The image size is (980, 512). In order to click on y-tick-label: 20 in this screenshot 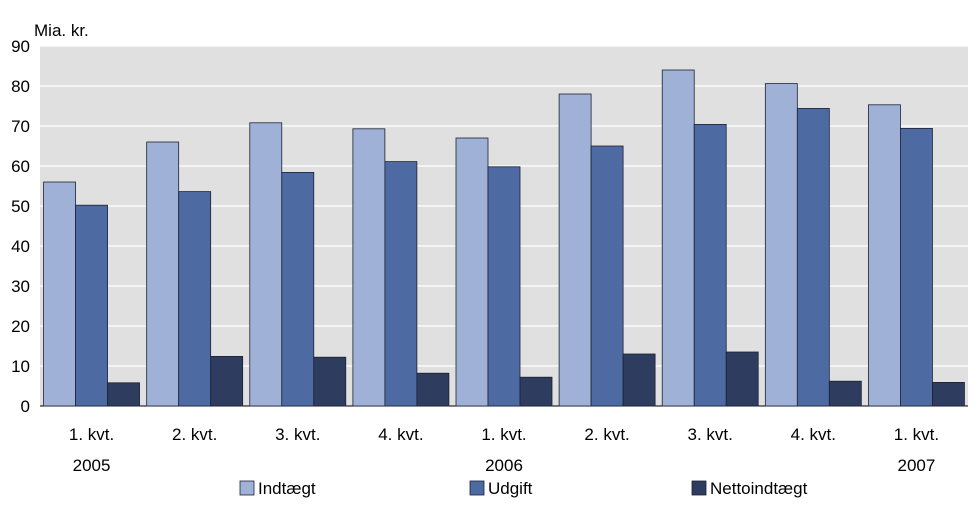, I will do `click(20, 326)`.